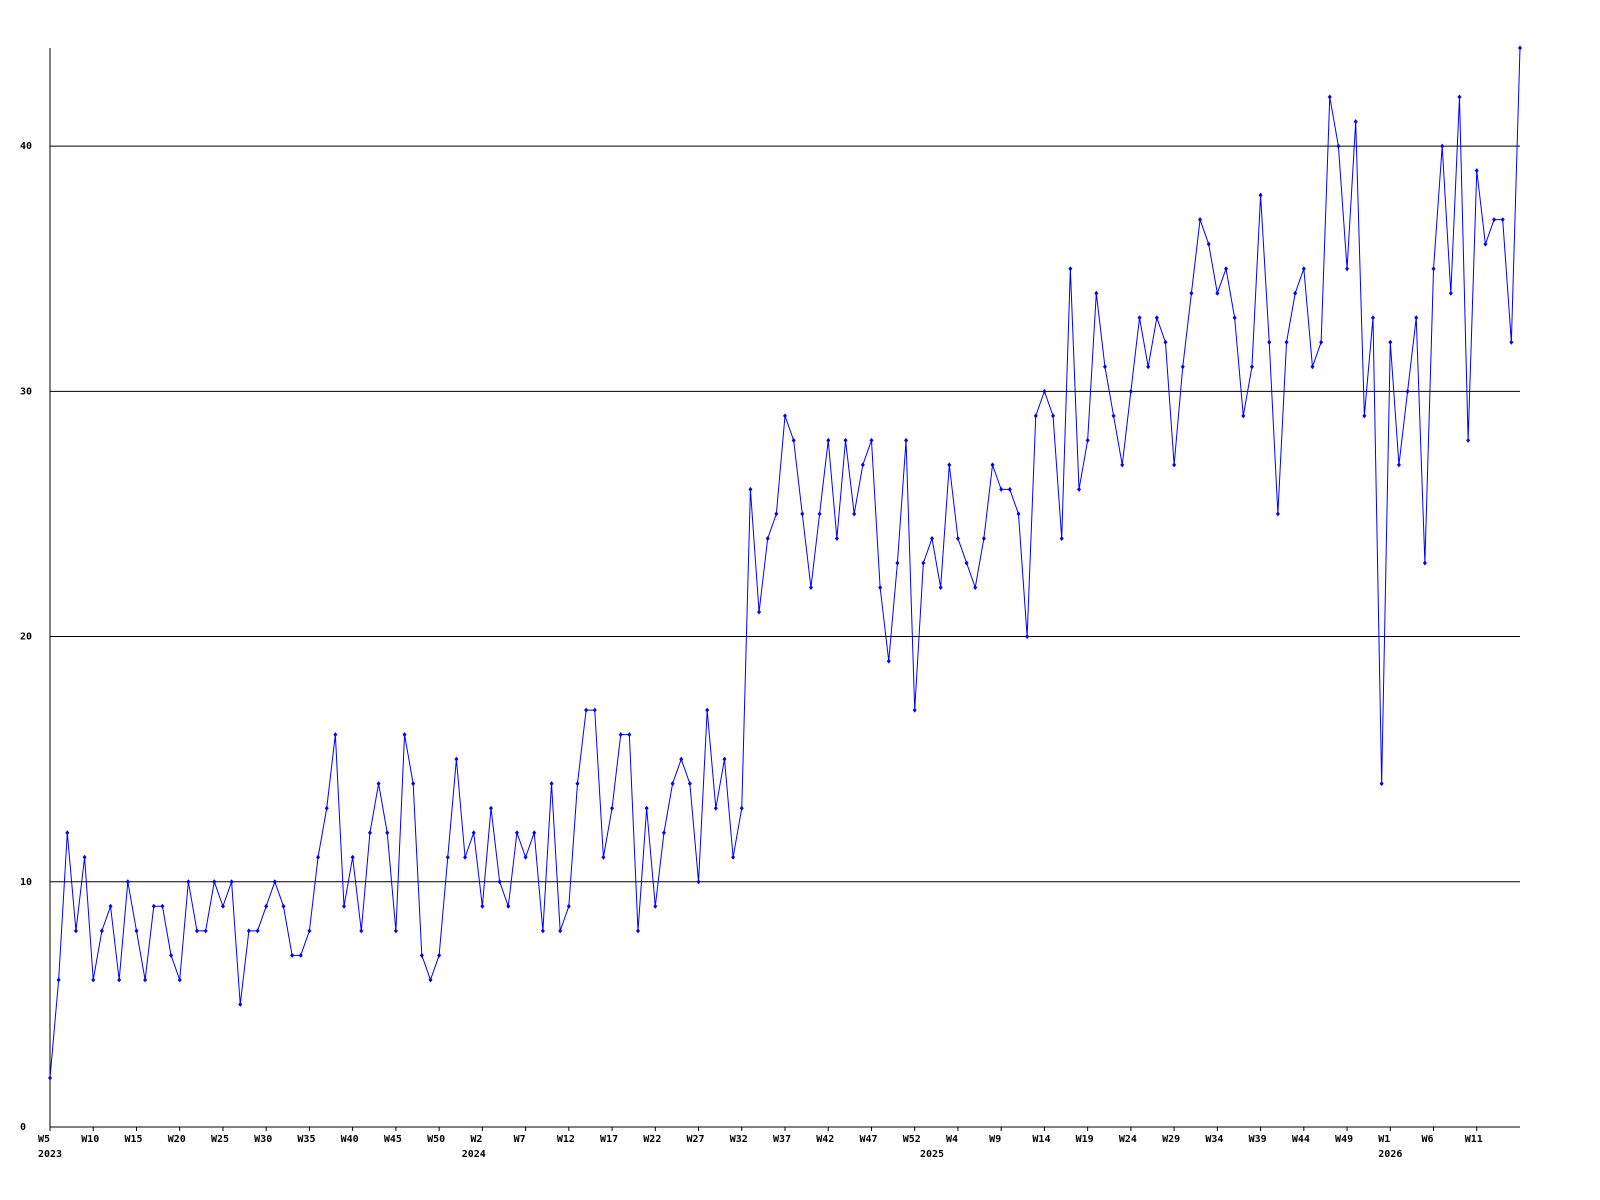 Image resolution: width=1600 pixels, height=1200 pixels. What do you see at coordinates (1085, 1139) in the screenshot?
I see `x-tick-label: W19` at bounding box center [1085, 1139].